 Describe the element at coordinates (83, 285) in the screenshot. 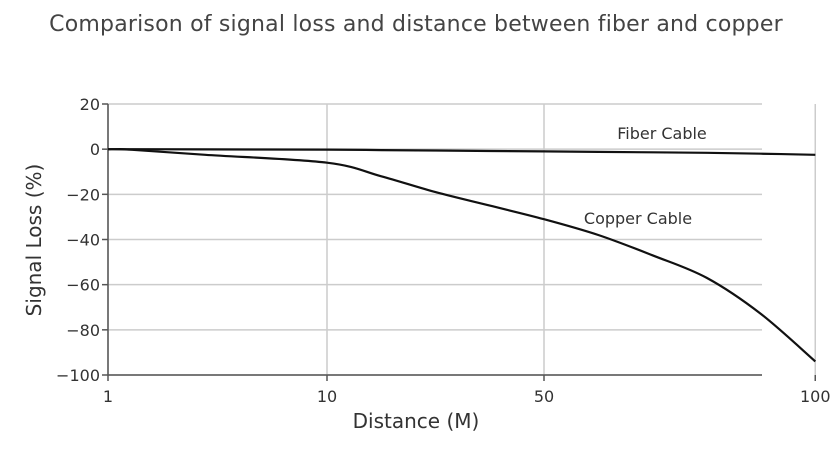

I see `y-tick-label: −60` at that location.